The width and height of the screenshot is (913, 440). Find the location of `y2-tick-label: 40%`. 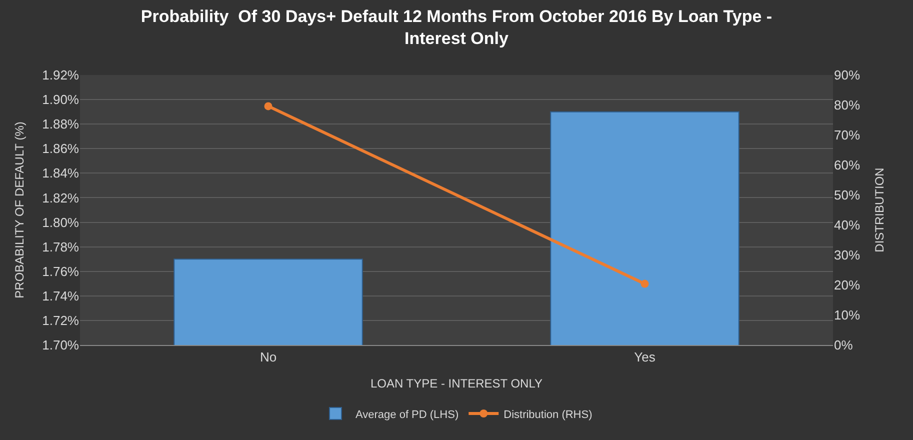

y2-tick-label: 40% is located at coordinates (847, 225).